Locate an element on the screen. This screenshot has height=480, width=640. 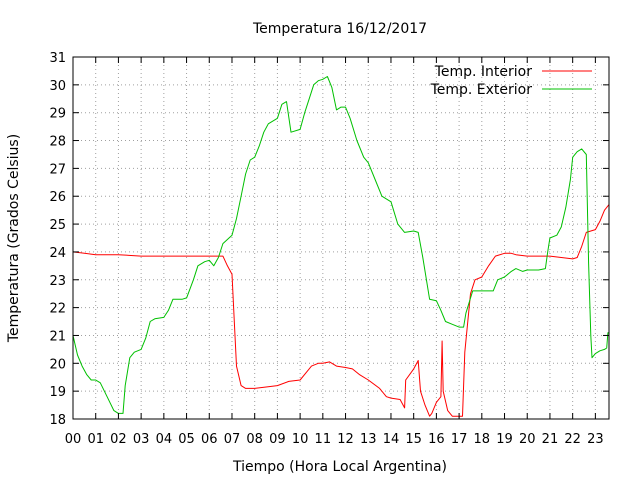
y-tick-label: 29 is located at coordinates (57, 114).